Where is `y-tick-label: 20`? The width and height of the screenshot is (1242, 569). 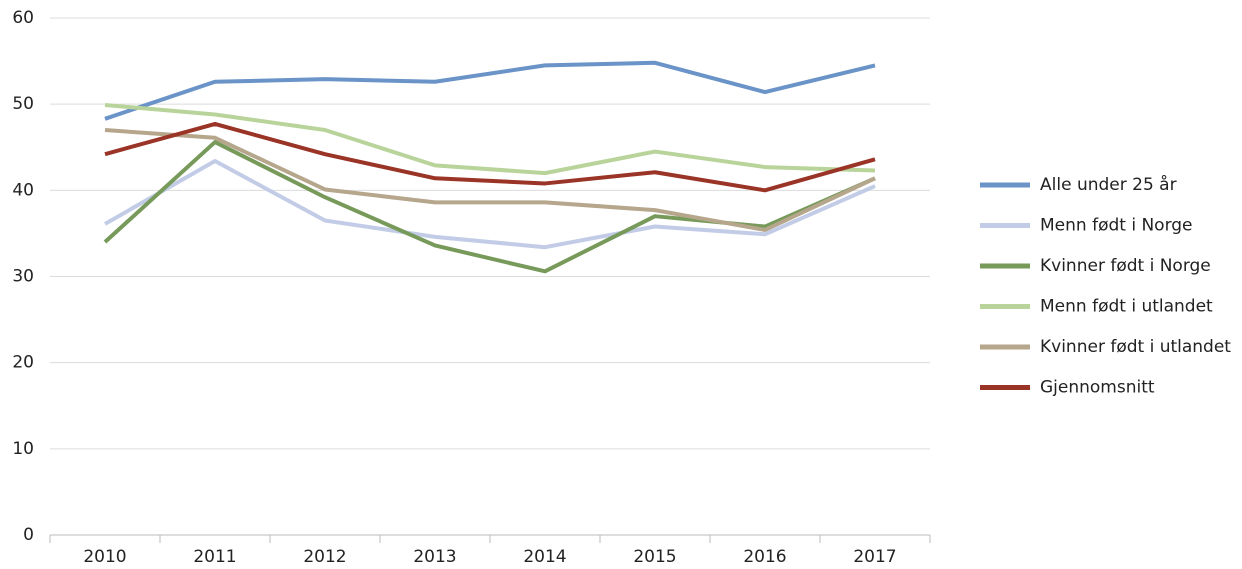
y-tick-label: 20 is located at coordinates (23, 363).